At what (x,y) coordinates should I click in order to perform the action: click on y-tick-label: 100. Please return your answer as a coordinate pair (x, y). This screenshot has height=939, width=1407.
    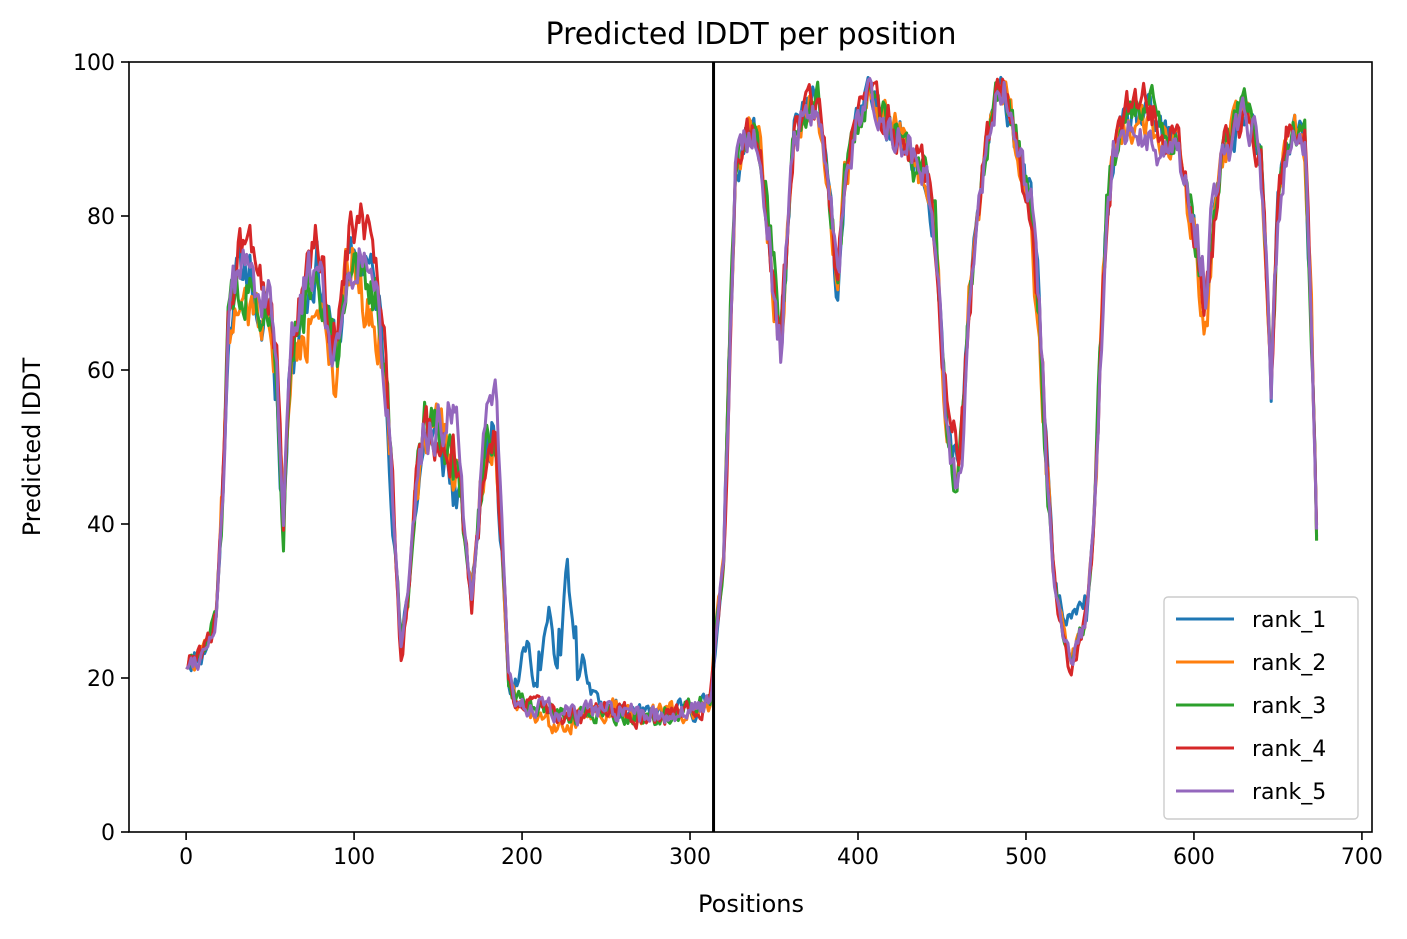
    Looking at the image, I should click on (94, 63).